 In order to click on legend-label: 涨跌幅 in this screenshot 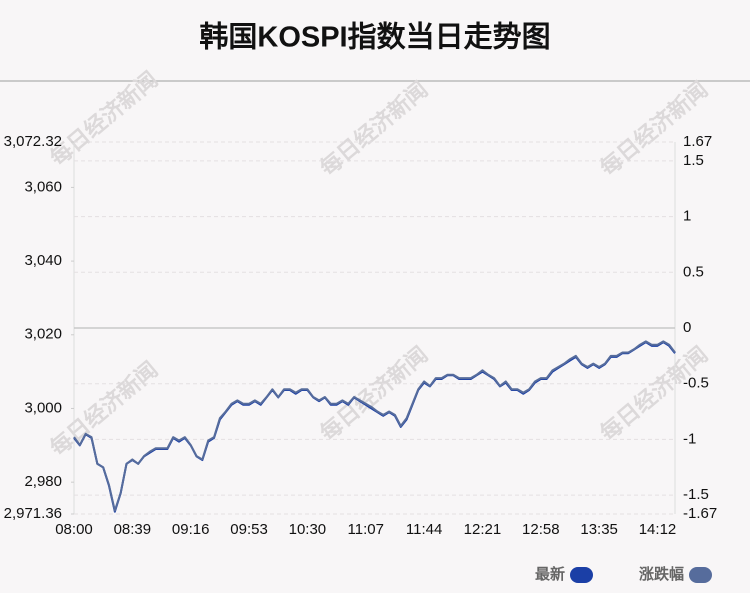, I will do `click(661, 574)`.